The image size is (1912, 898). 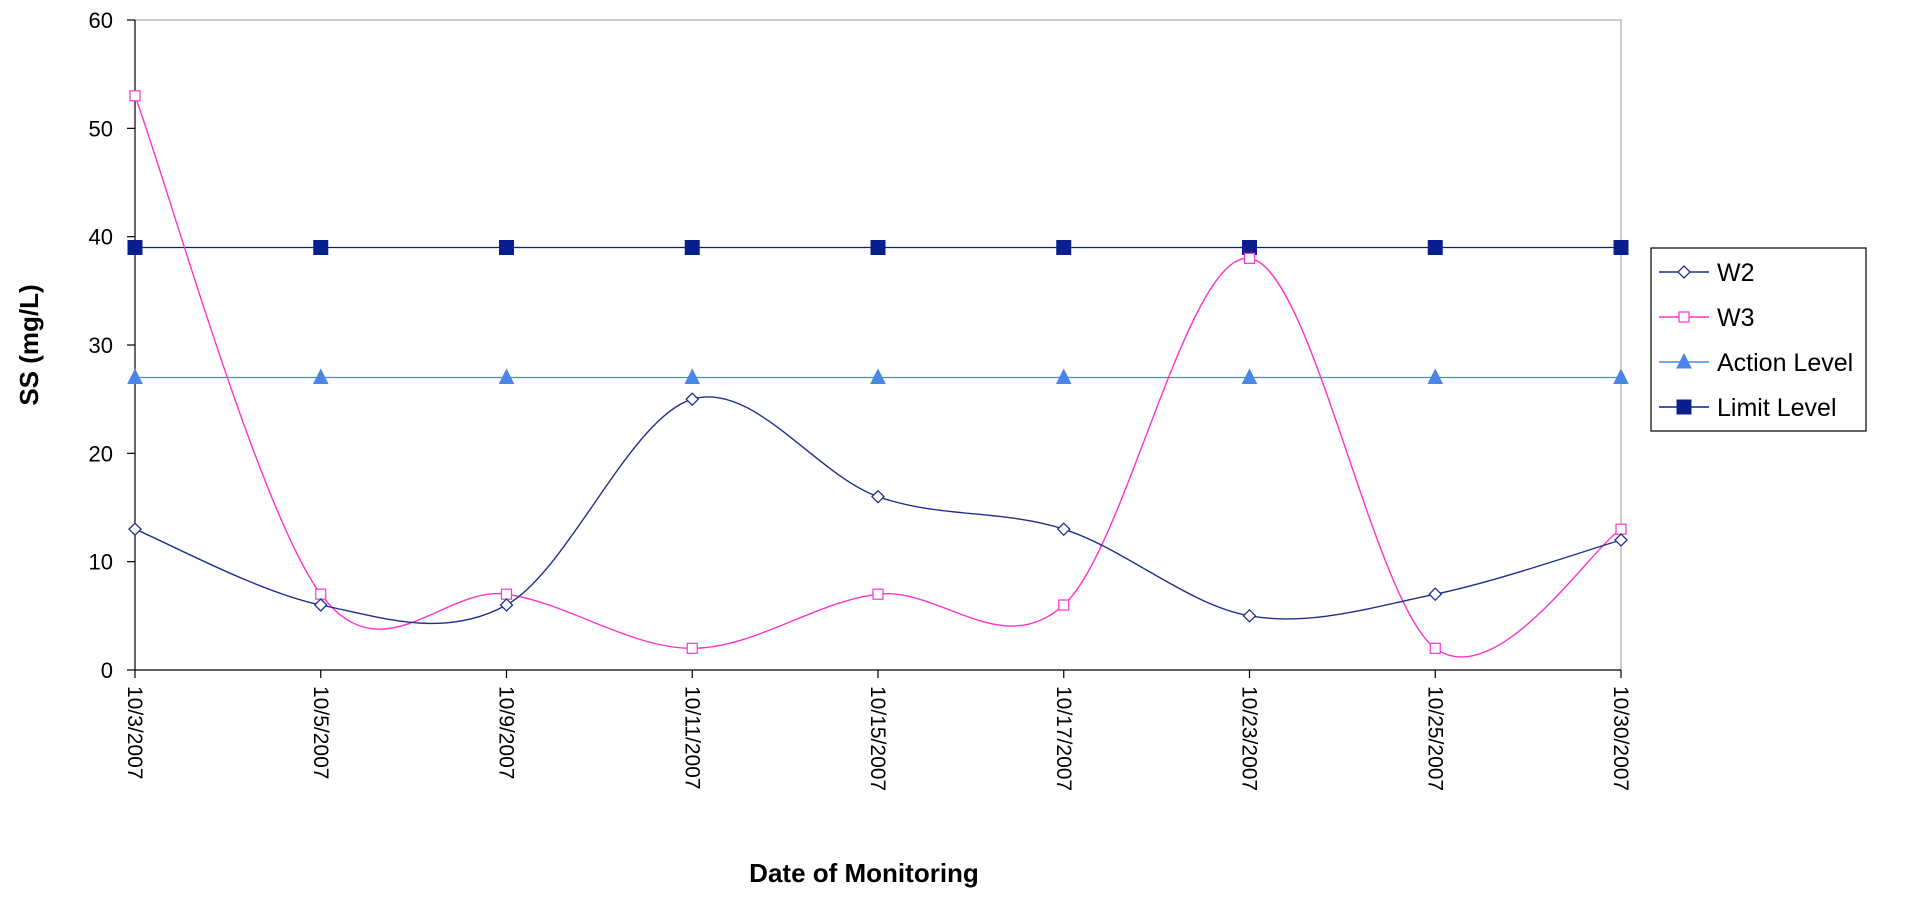 I want to click on x-tick-label: 10/5/2007, so click(x=320, y=732).